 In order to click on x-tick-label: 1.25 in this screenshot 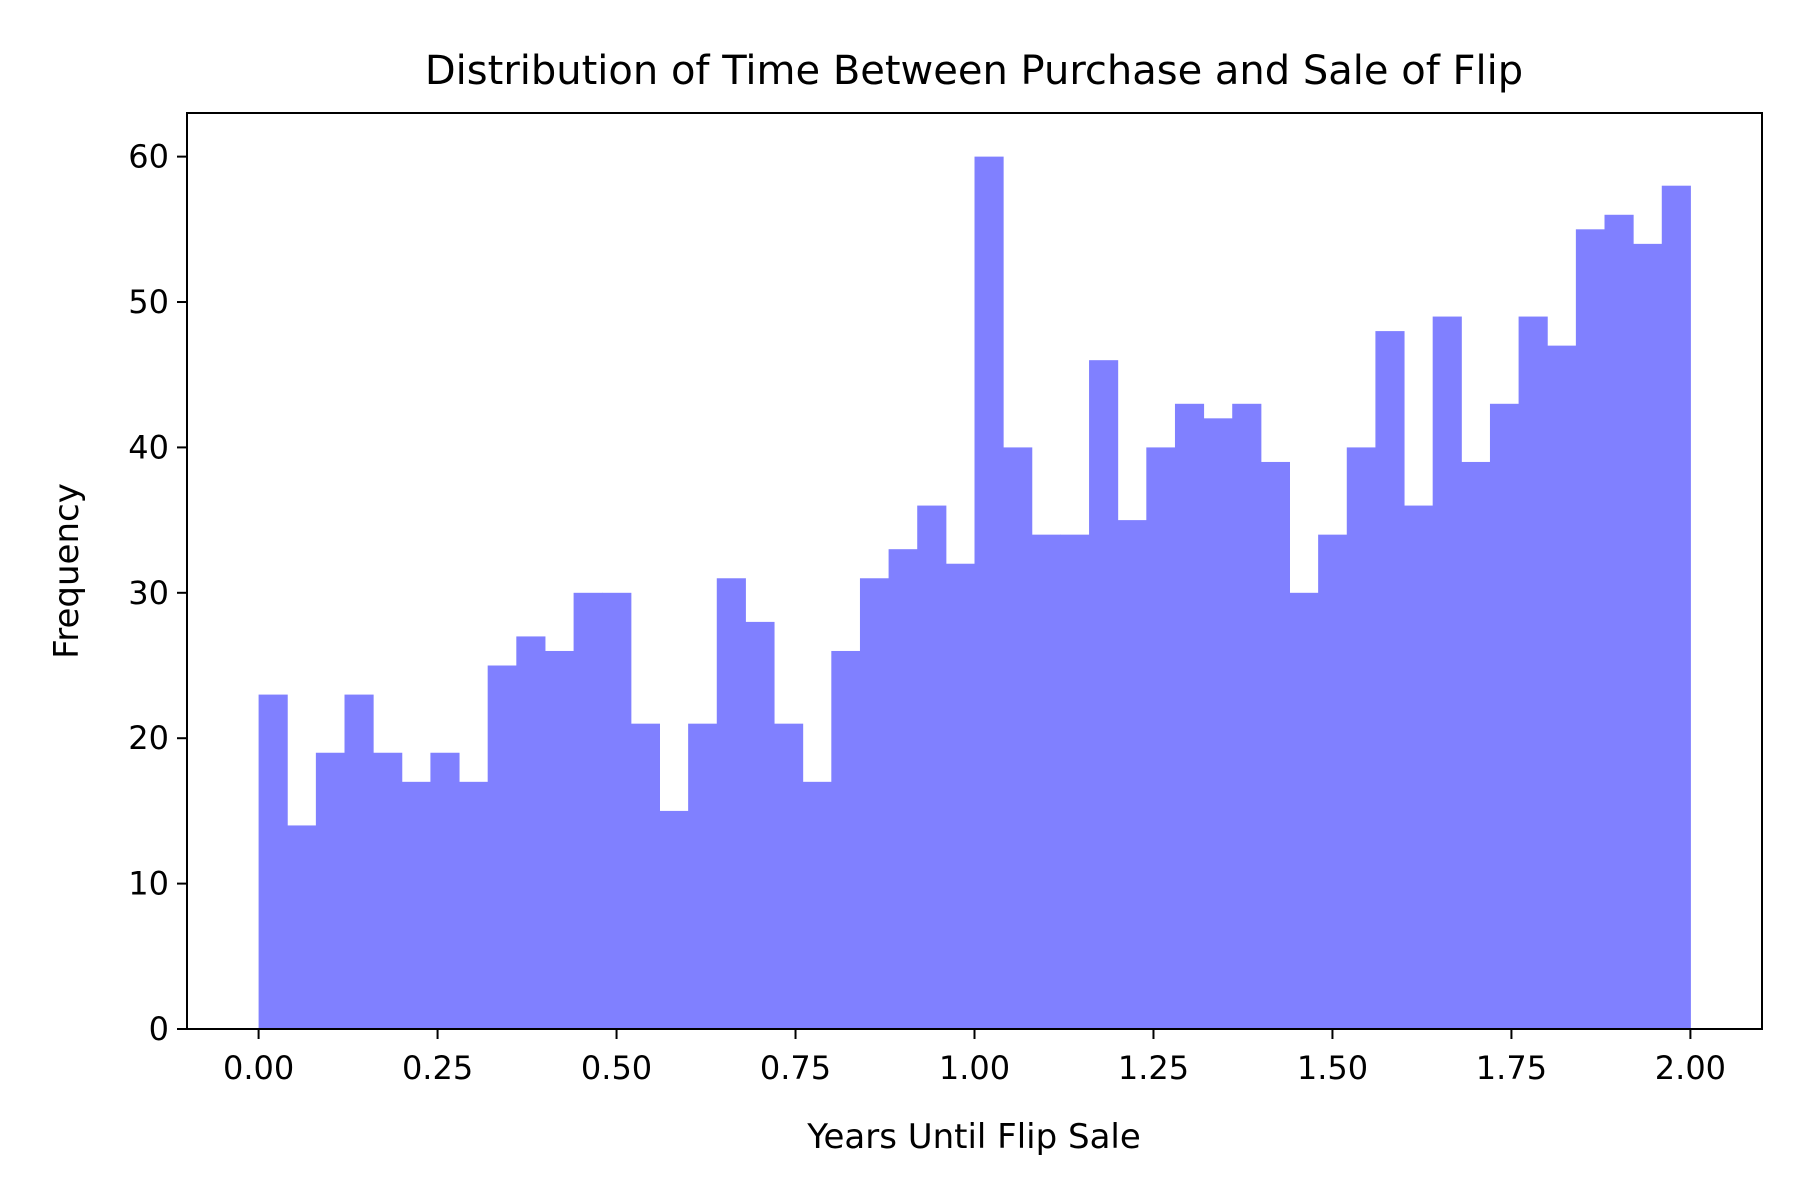, I will do `click(1153, 1068)`.